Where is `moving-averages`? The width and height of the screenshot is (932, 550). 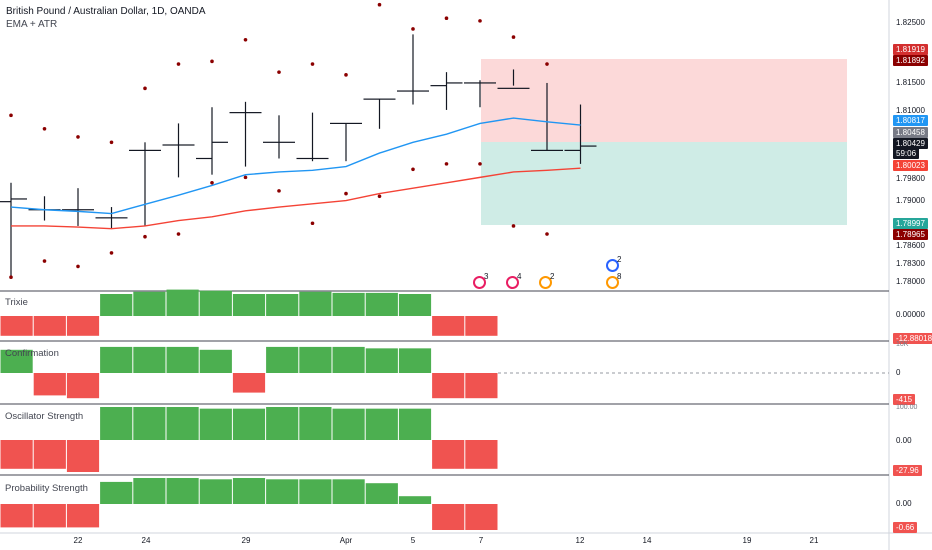 moving-averages is located at coordinates (295, 173).